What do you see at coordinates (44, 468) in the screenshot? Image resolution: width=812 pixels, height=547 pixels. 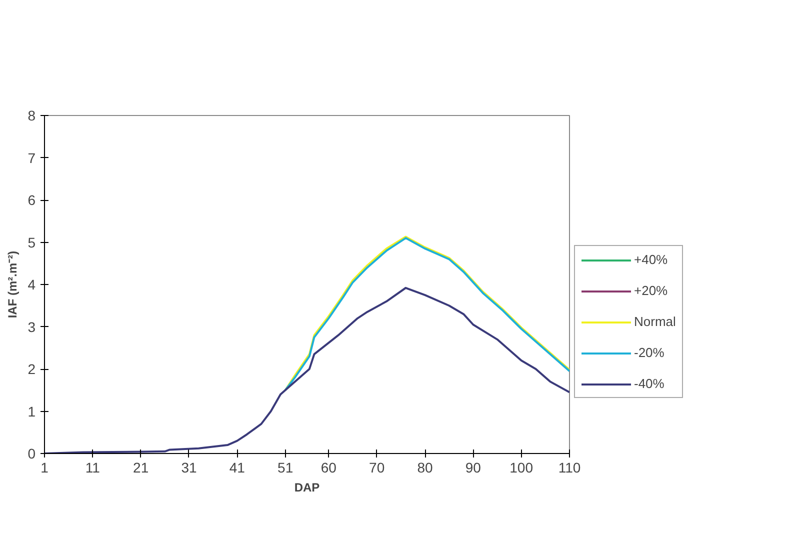 I see `x-tick-label: 1` at bounding box center [44, 468].